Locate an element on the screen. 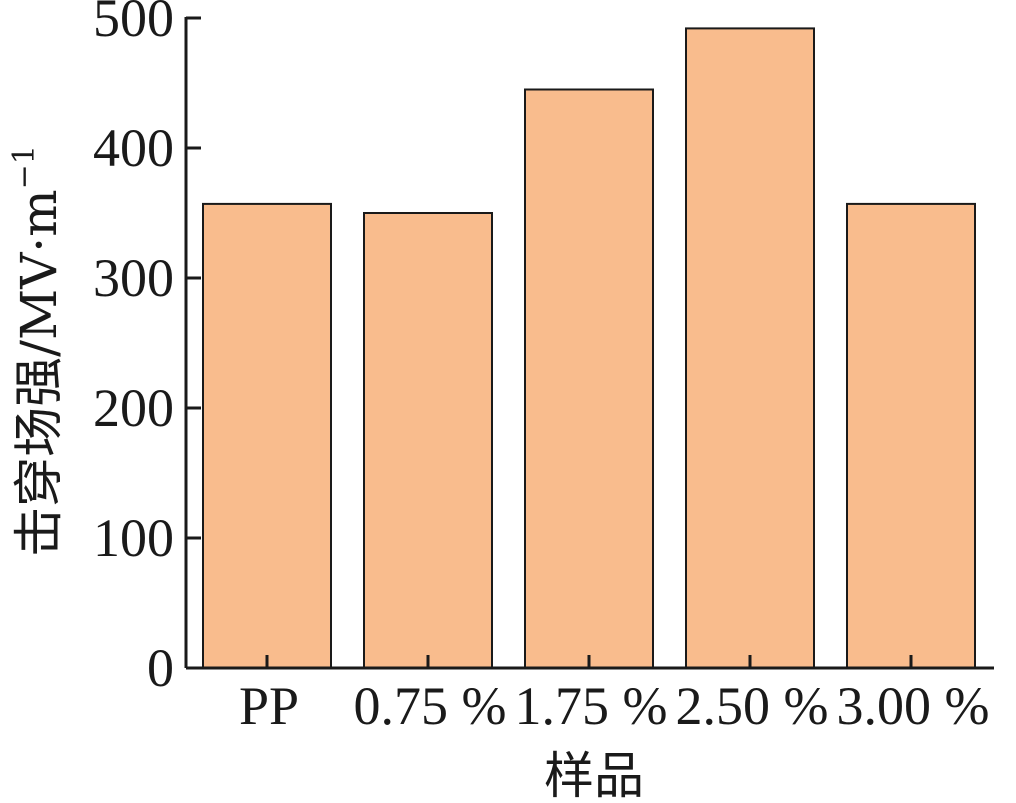 The height and width of the screenshot is (803, 1016). x-ticks-group: PP 0.75 % 1.75 % 2.50 % 3.00 % is located at coordinates (614, 695).